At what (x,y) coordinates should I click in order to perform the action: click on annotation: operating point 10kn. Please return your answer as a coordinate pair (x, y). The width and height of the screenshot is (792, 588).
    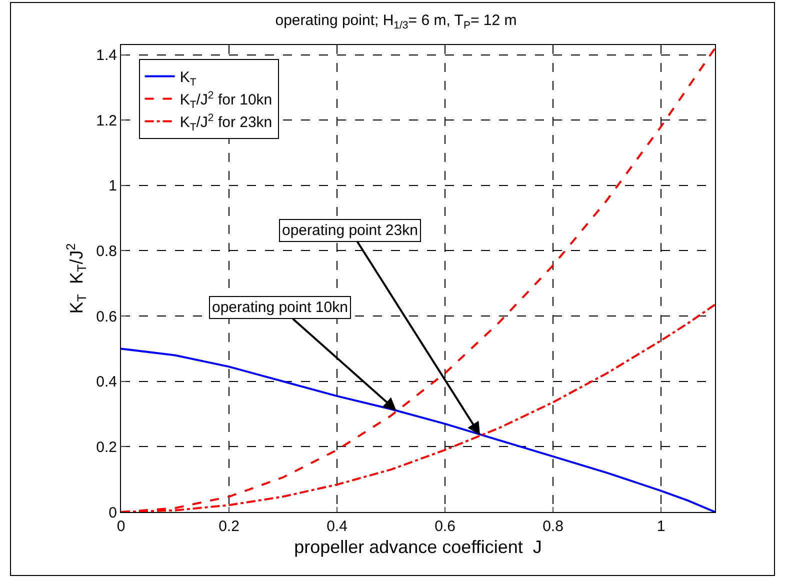
    Looking at the image, I should click on (280, 307).